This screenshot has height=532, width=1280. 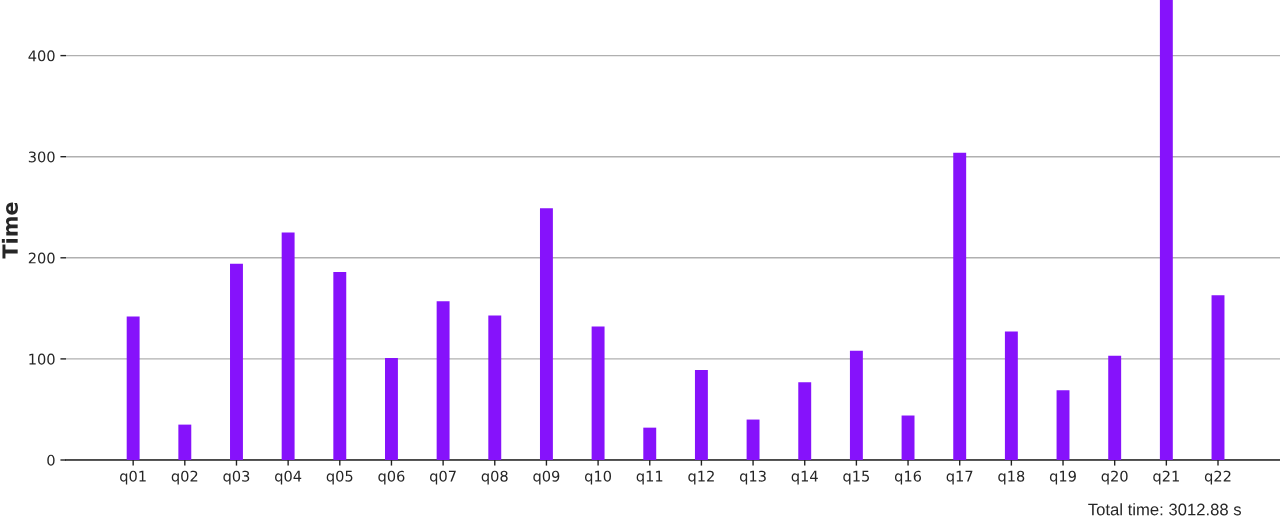 I want to click on y-tick-label: 100, so click(x=42, y=359).